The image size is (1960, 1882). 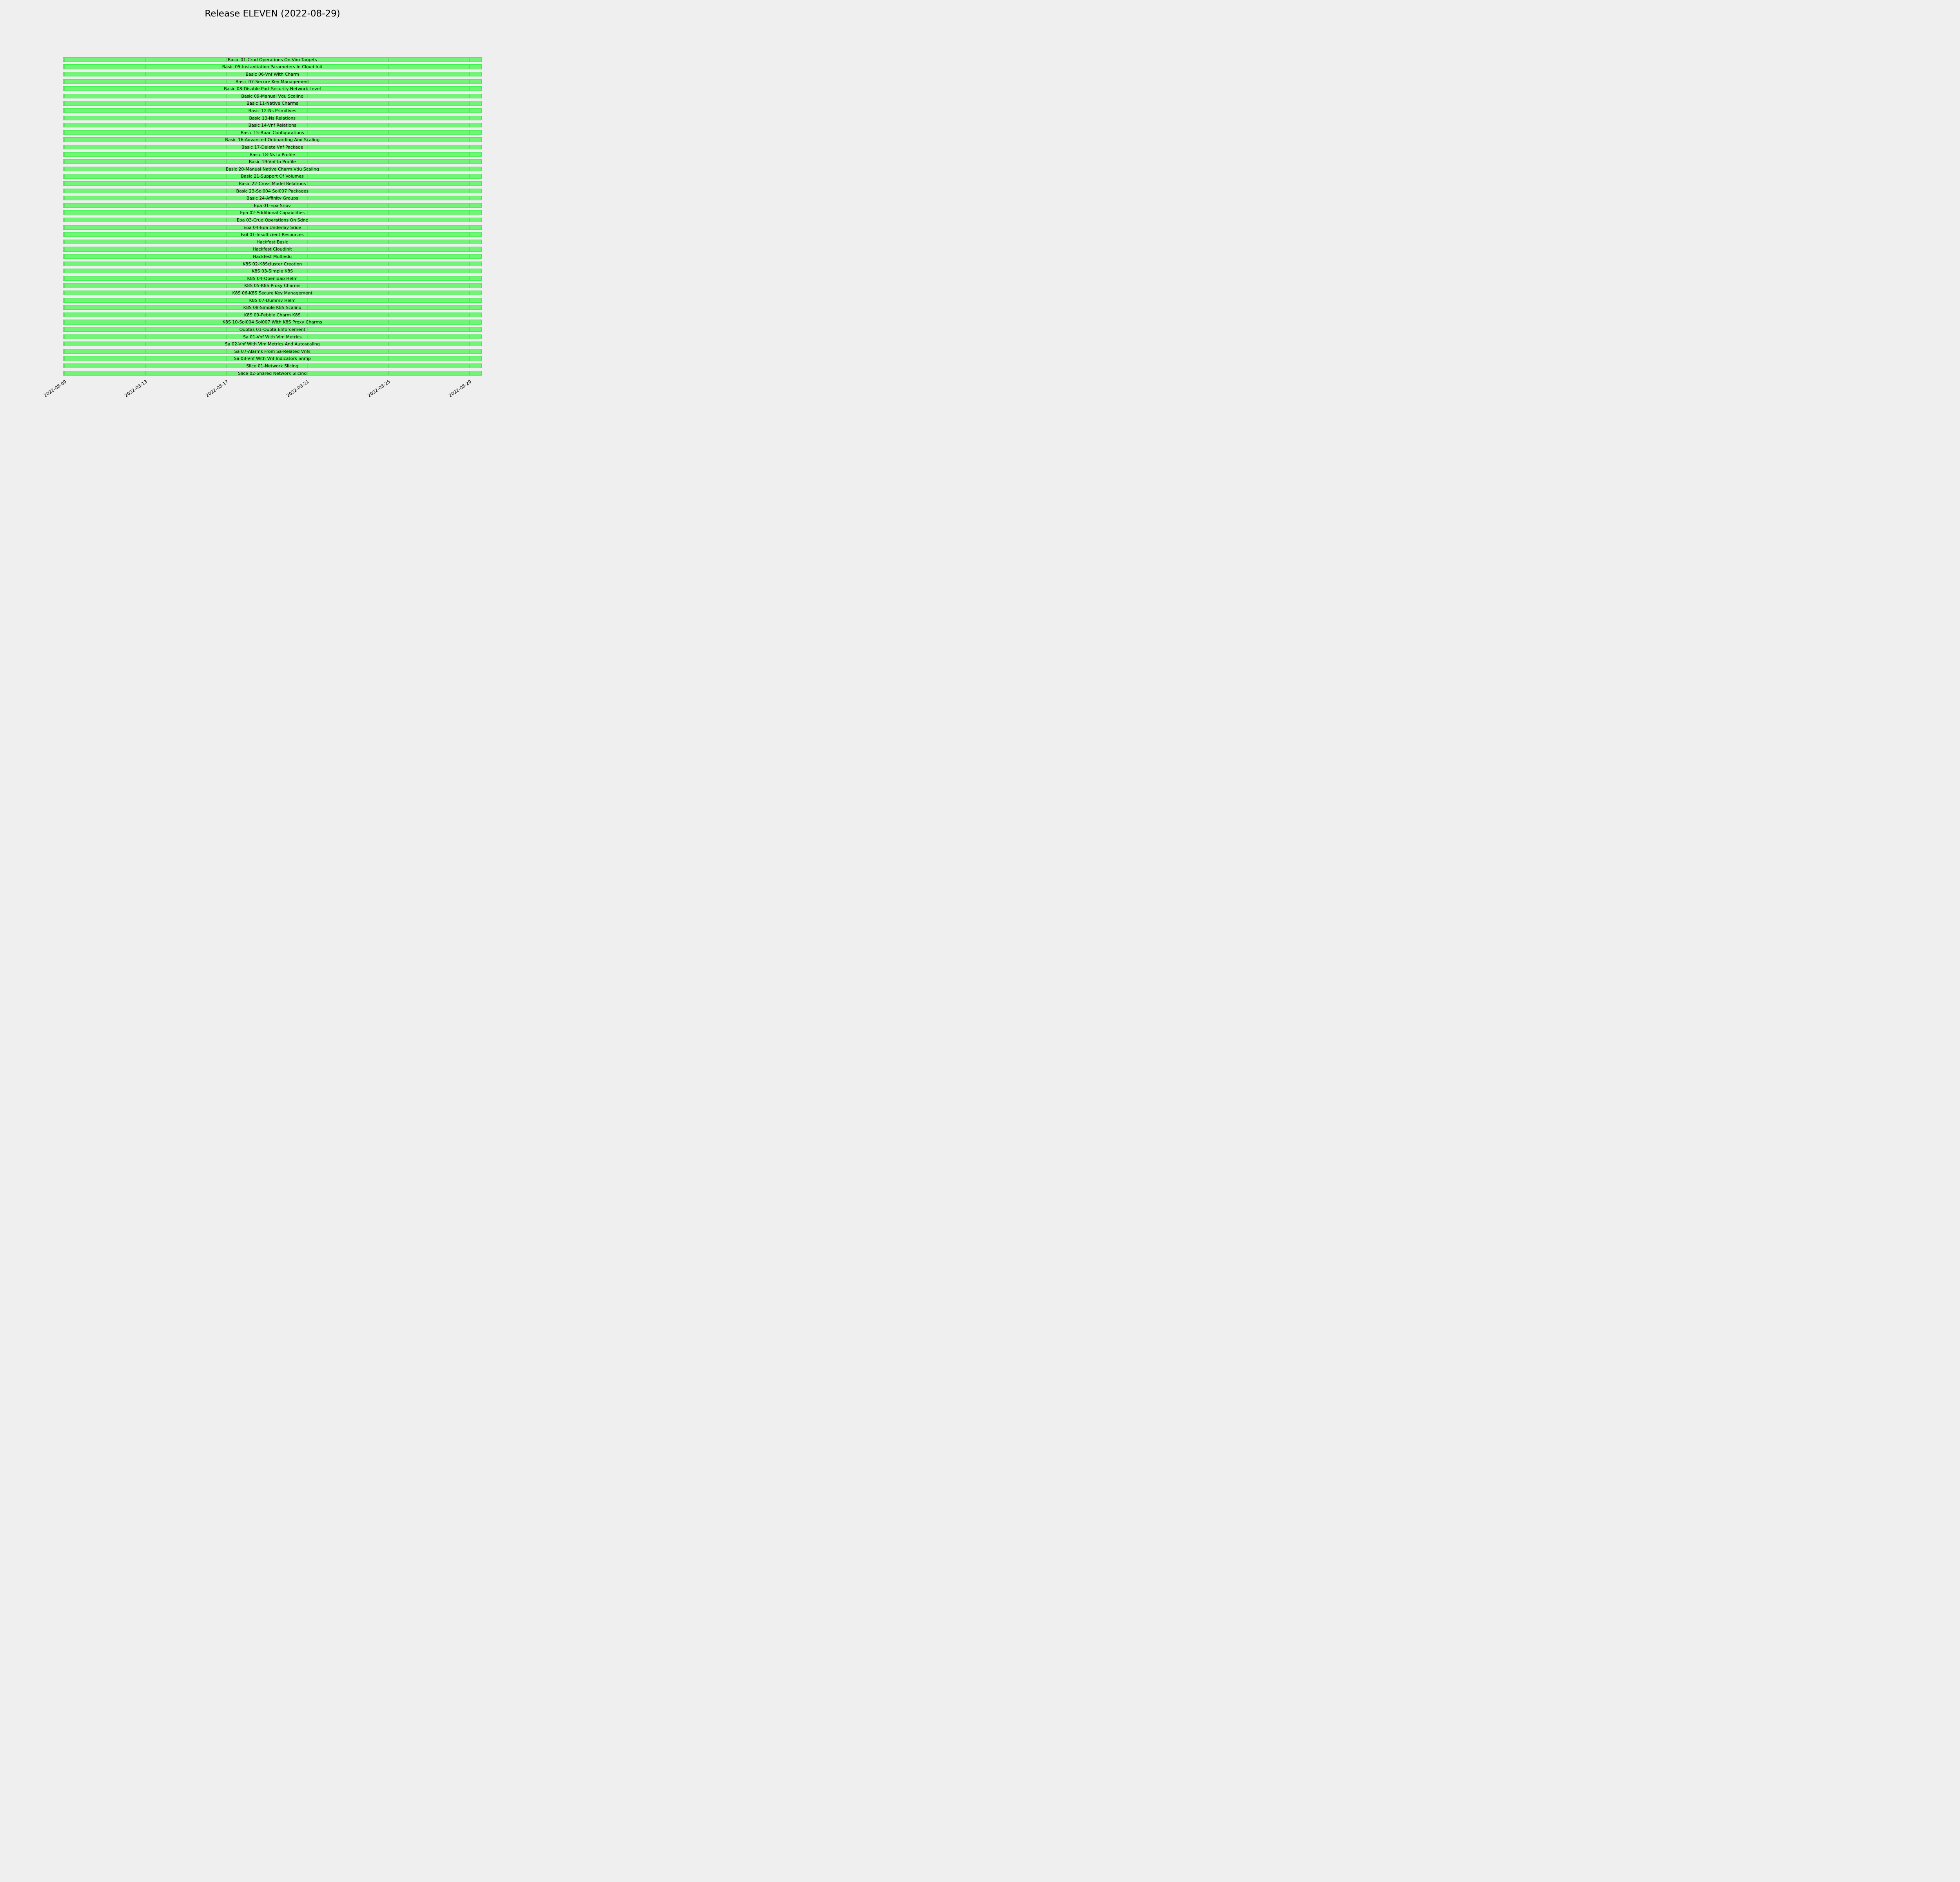 I want to click on task-label: Basic 09-Manual Vdu Scaling, so click(x=272, y=95).